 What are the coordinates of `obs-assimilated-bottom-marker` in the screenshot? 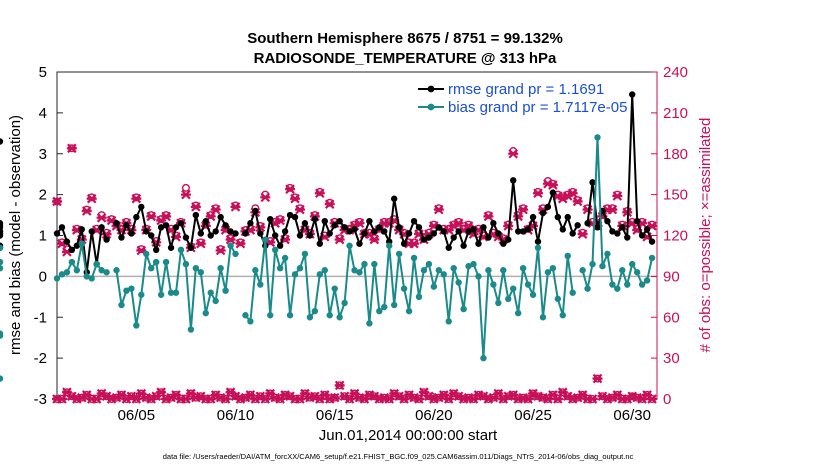 It's located at (334, 397).